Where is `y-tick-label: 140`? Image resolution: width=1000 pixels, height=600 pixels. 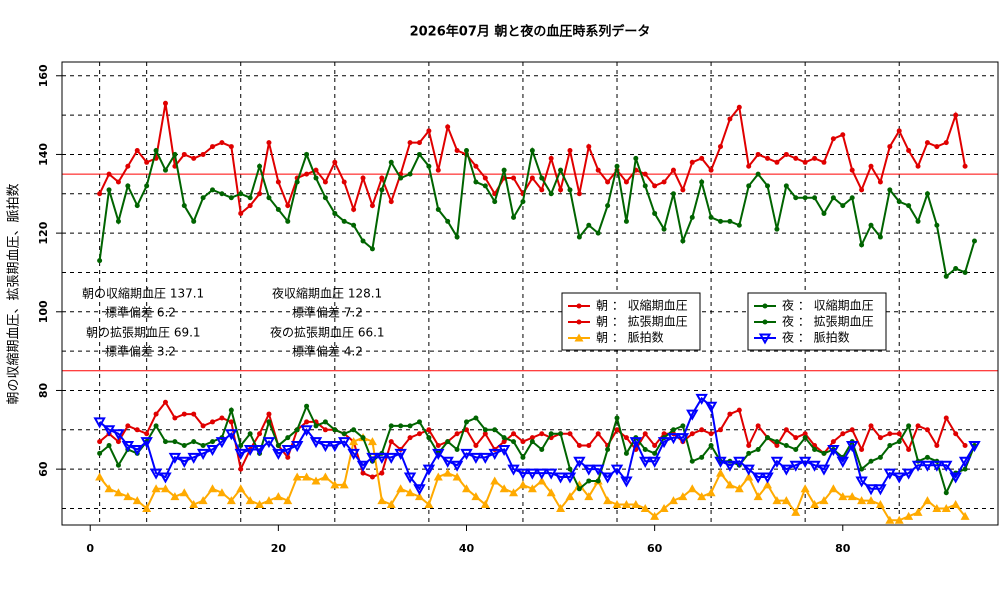 y-tick-label: 140 is located at coordinates (43, 154).